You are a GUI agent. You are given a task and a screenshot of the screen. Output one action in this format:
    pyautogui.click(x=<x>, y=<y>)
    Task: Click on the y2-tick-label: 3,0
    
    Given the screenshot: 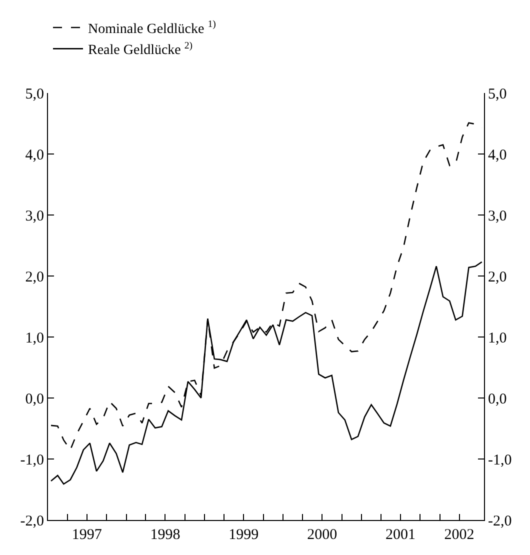 What is the action you would take?
    pyautogui.click(x=497, y=216)
    